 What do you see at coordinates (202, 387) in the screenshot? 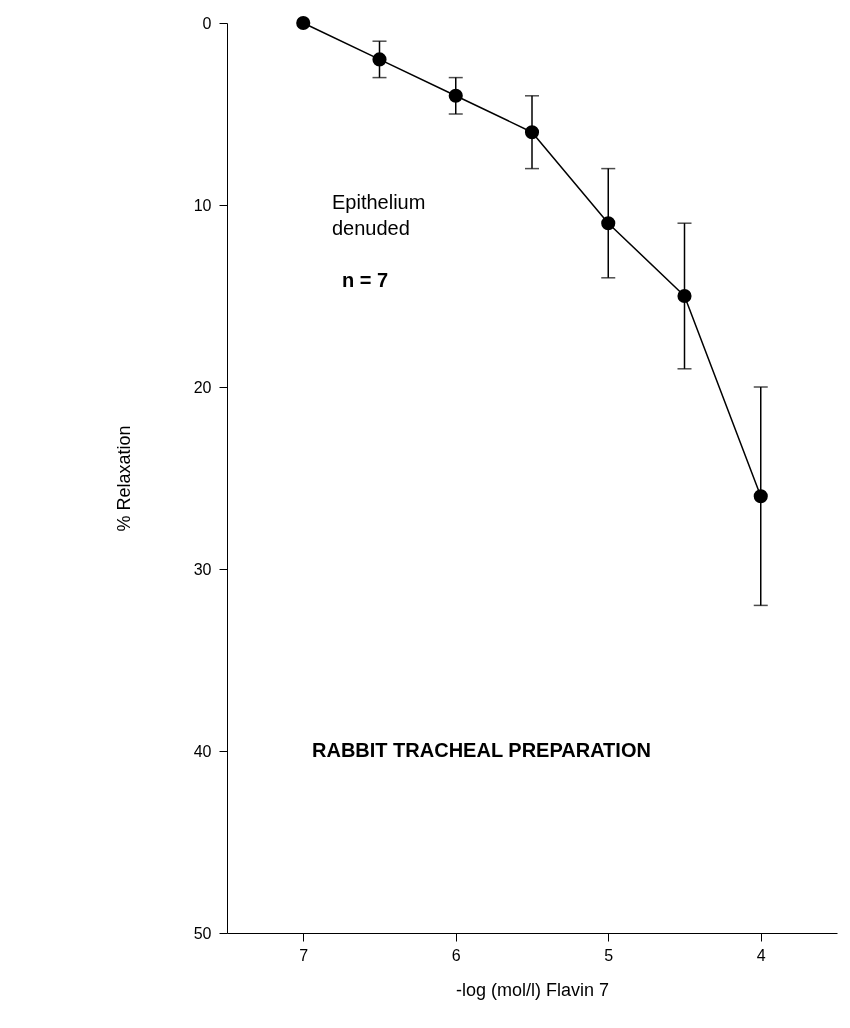
I see `y-tick-label: 20` at bounding box center [202, 387].